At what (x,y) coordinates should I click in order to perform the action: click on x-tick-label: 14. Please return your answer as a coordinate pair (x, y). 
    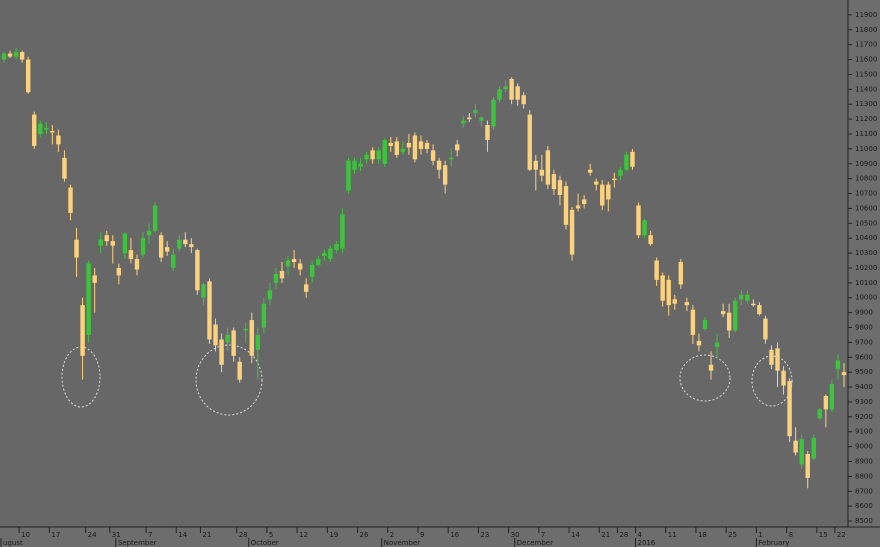
    Looking at the image, I should click on (575, 535).